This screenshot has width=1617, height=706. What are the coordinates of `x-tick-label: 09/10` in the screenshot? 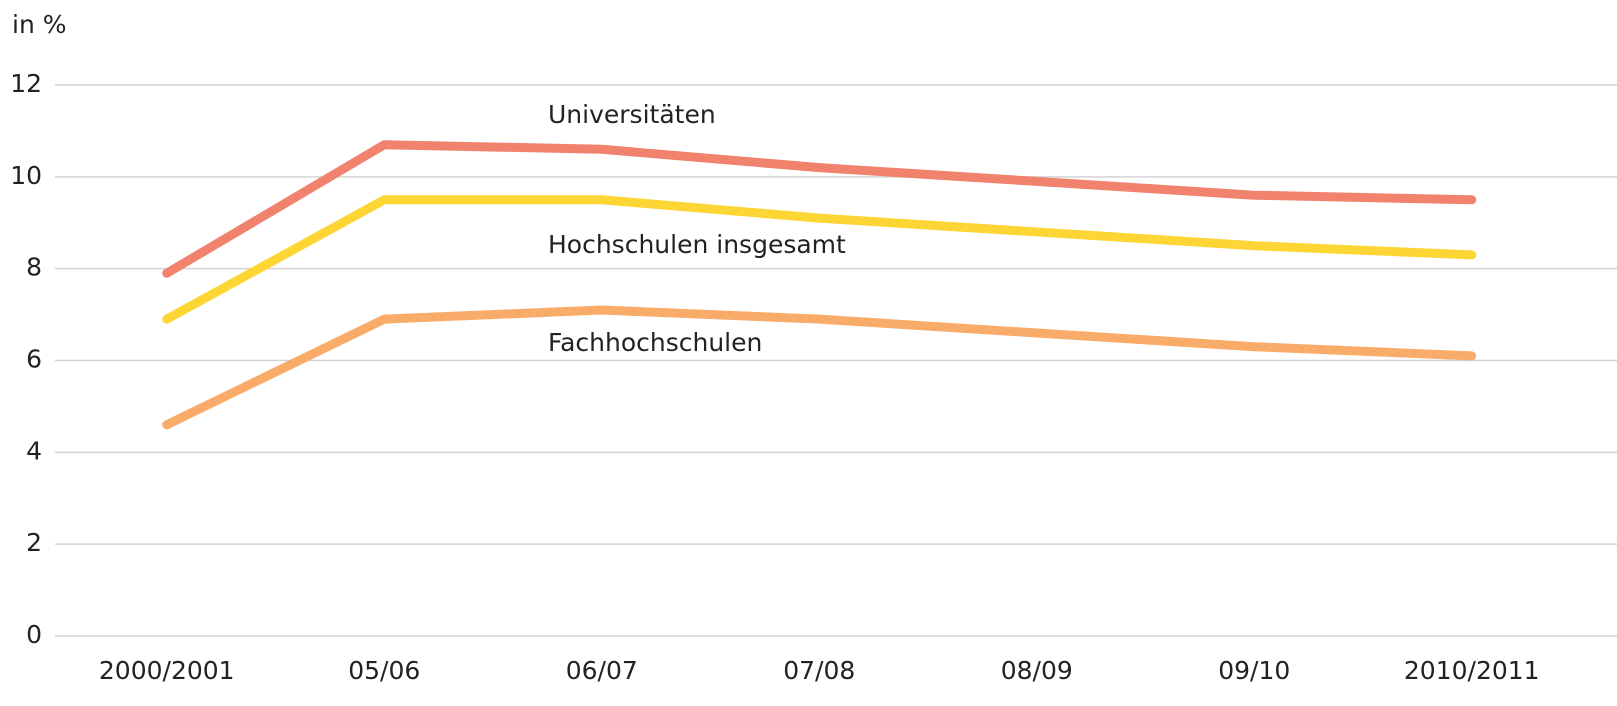 It's located at (1254, 670).